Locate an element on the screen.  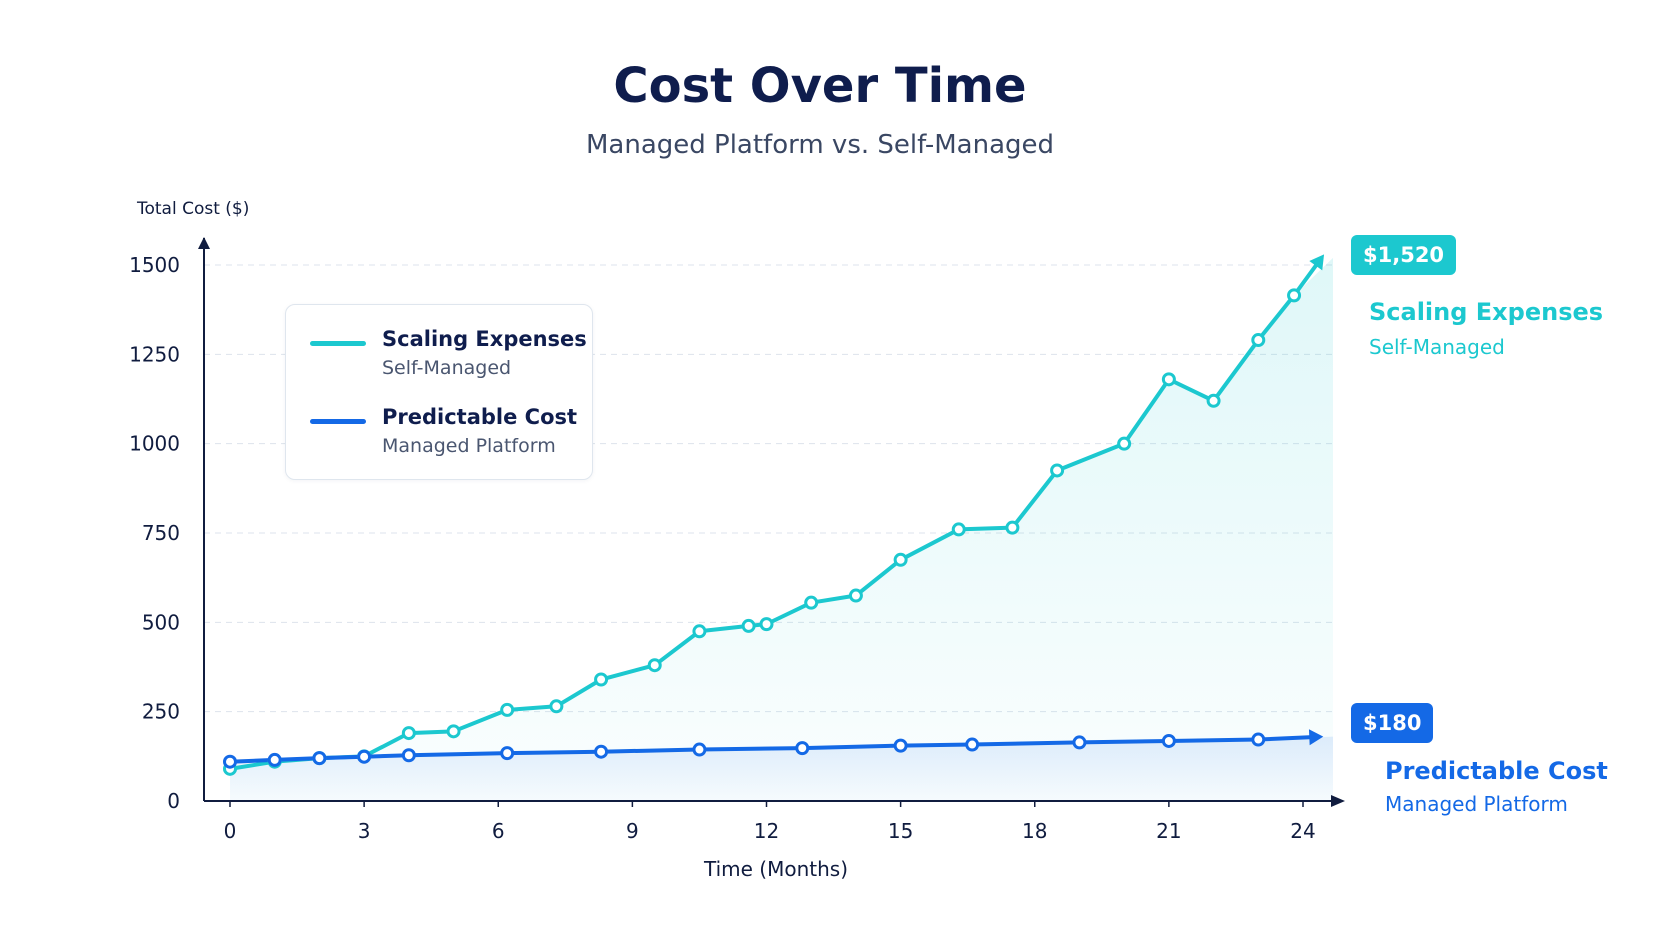
legend-swatch-scaling-expenses is located at coordinates (338, 343).